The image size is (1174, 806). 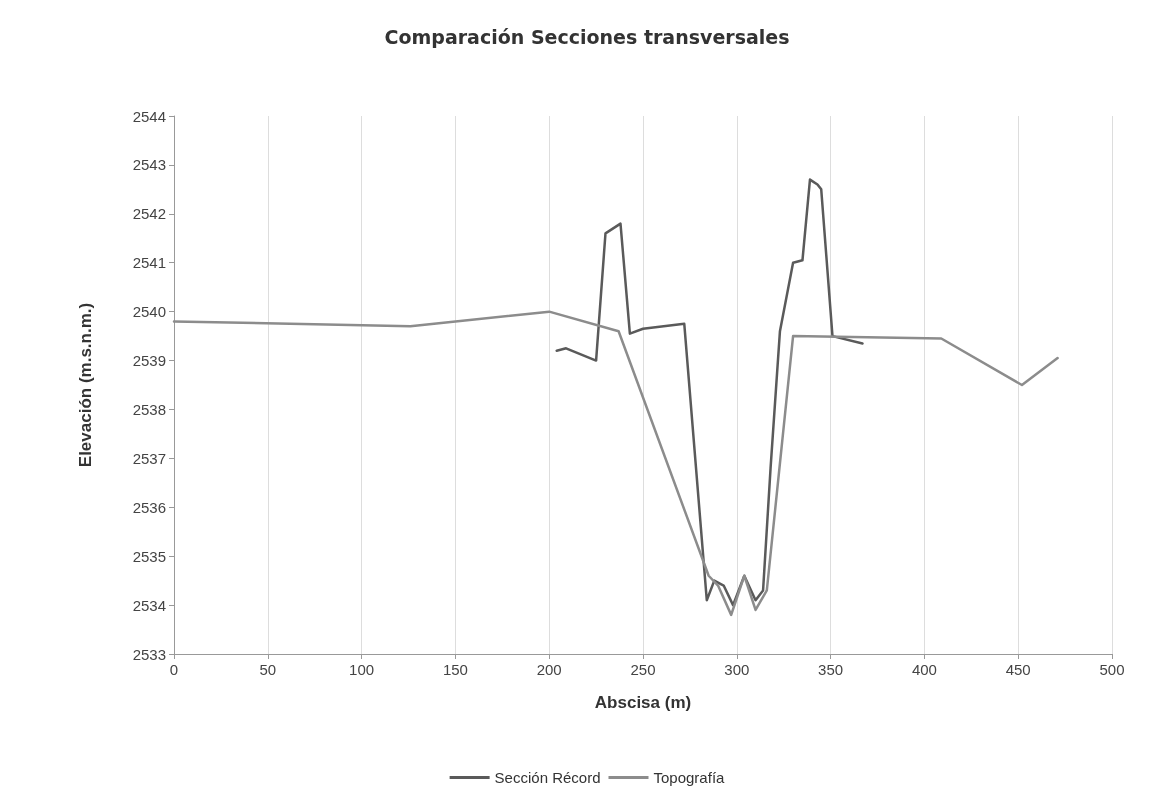 I want to click on x-axis-title: Abscisa (m), so click(x=643, y=702).